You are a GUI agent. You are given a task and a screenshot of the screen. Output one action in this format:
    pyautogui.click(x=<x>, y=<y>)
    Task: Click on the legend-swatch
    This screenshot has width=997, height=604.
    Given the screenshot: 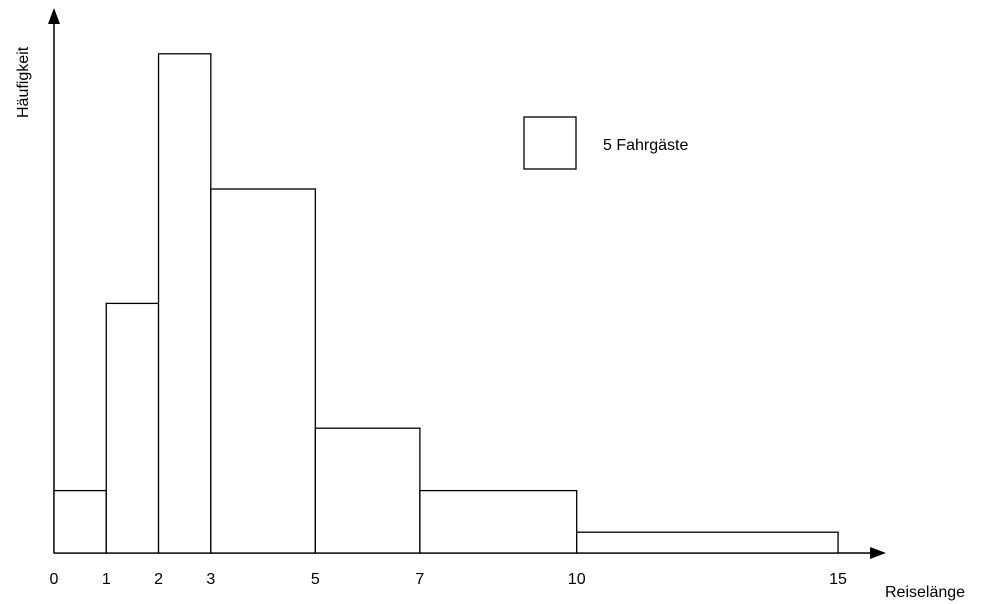 What is the action you would take?
    pyautogui.click(x=550, y=143)
    